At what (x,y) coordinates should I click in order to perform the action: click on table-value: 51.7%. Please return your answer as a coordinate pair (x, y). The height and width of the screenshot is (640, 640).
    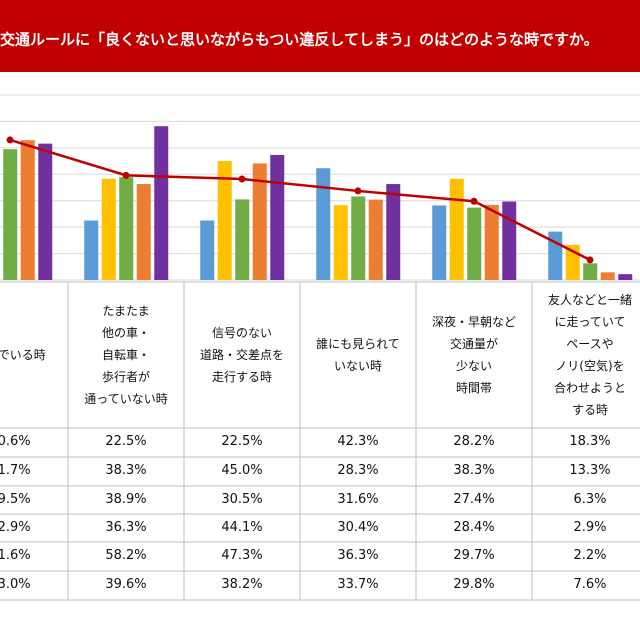
    Looking at the image, I should click on (15, 470).